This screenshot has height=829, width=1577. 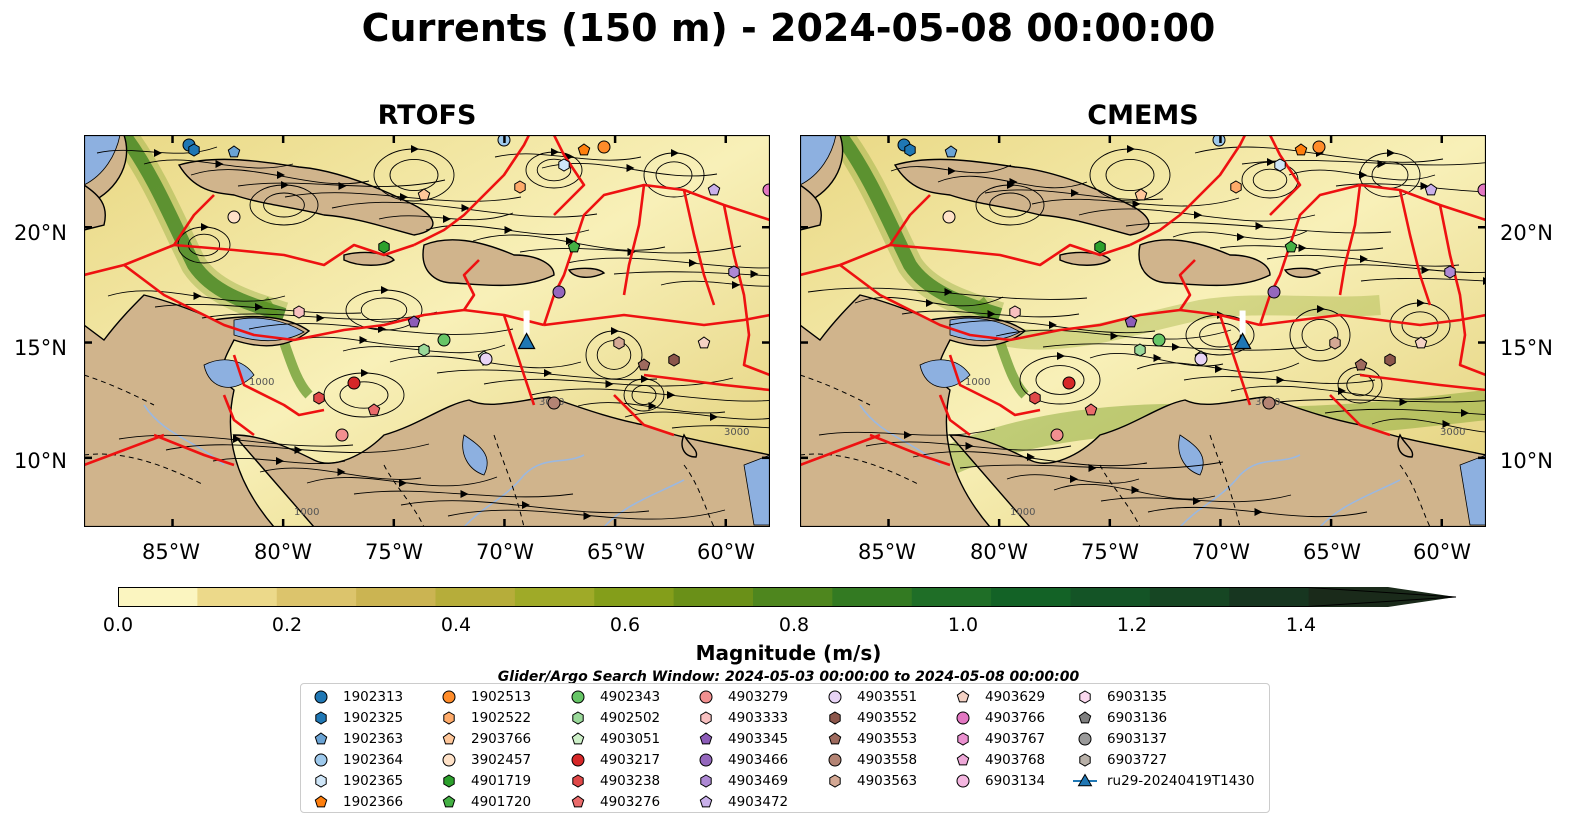 I want to click on legend-label: 4903472, so click(x=758, y=802).